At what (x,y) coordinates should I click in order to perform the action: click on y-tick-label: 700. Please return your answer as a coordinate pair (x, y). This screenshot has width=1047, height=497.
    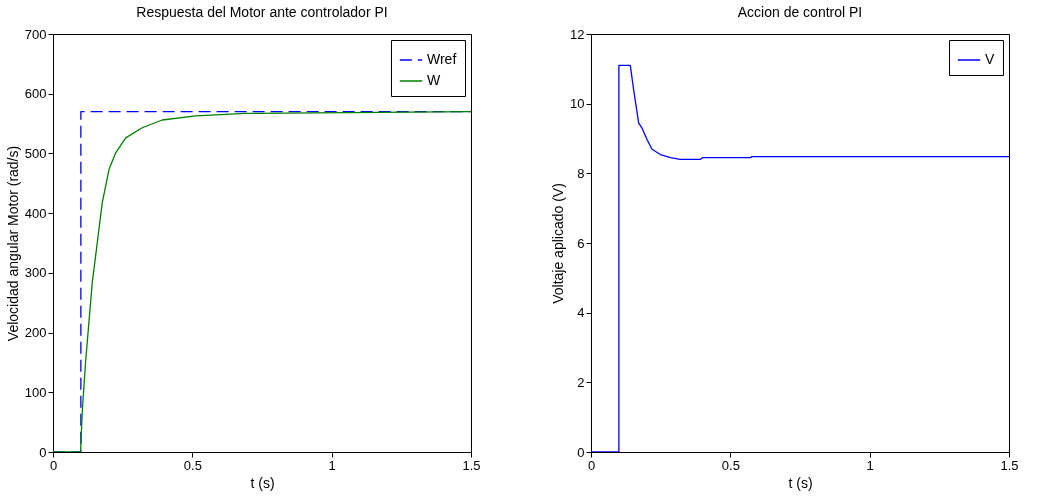
    Looking at the image, I should click on (35, 34).